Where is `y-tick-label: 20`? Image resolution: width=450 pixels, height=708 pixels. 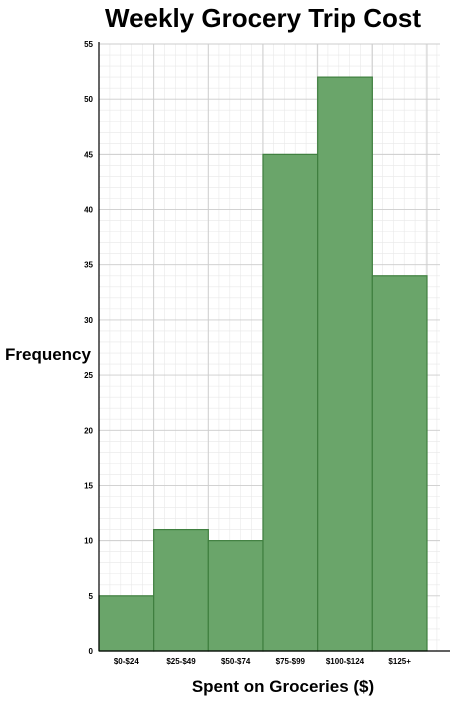
y-tick-label: 20 is located at coordinates (88, 430).